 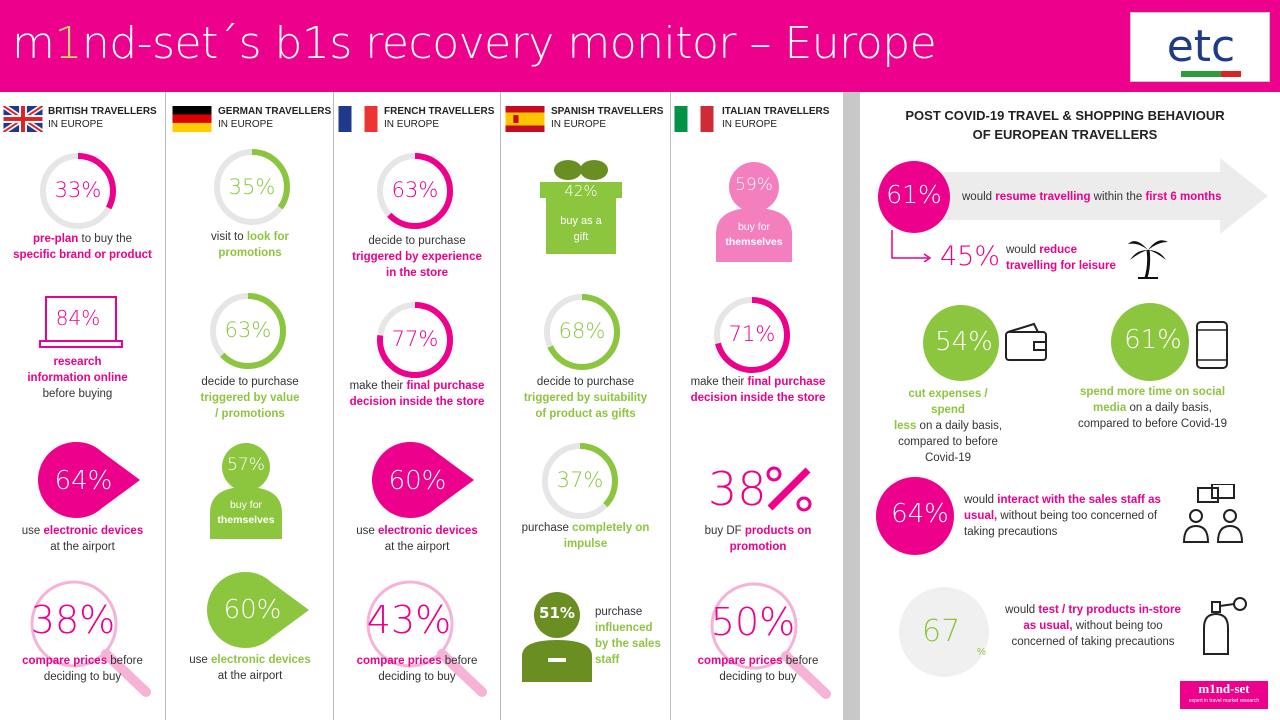 What do you see at coordinates (914, 194) in the screenshot?
I see `right-stat-a-value: 61%` at bounding box center [914, 194].